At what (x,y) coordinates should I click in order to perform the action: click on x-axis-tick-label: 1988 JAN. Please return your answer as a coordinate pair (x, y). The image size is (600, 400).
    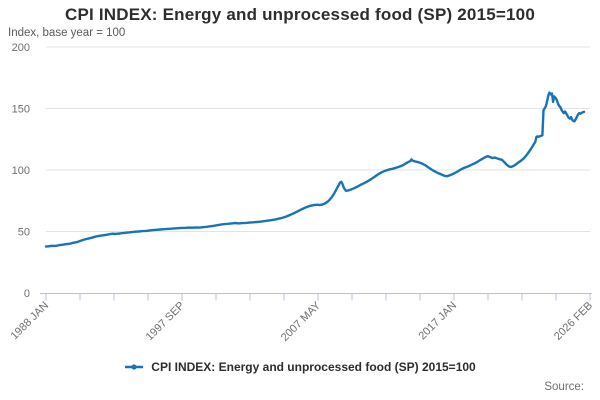
    Looking at the image, I should click on (29, 321).